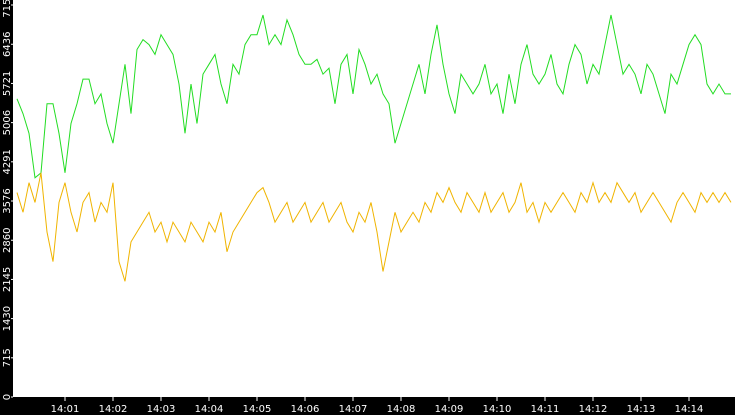 The height and width of the screenshot is (415, 735). What do you see at coordinates (7, 279) in the screenshot?
I see `y-tick-label: 2145` at bounding box center [7, 279].